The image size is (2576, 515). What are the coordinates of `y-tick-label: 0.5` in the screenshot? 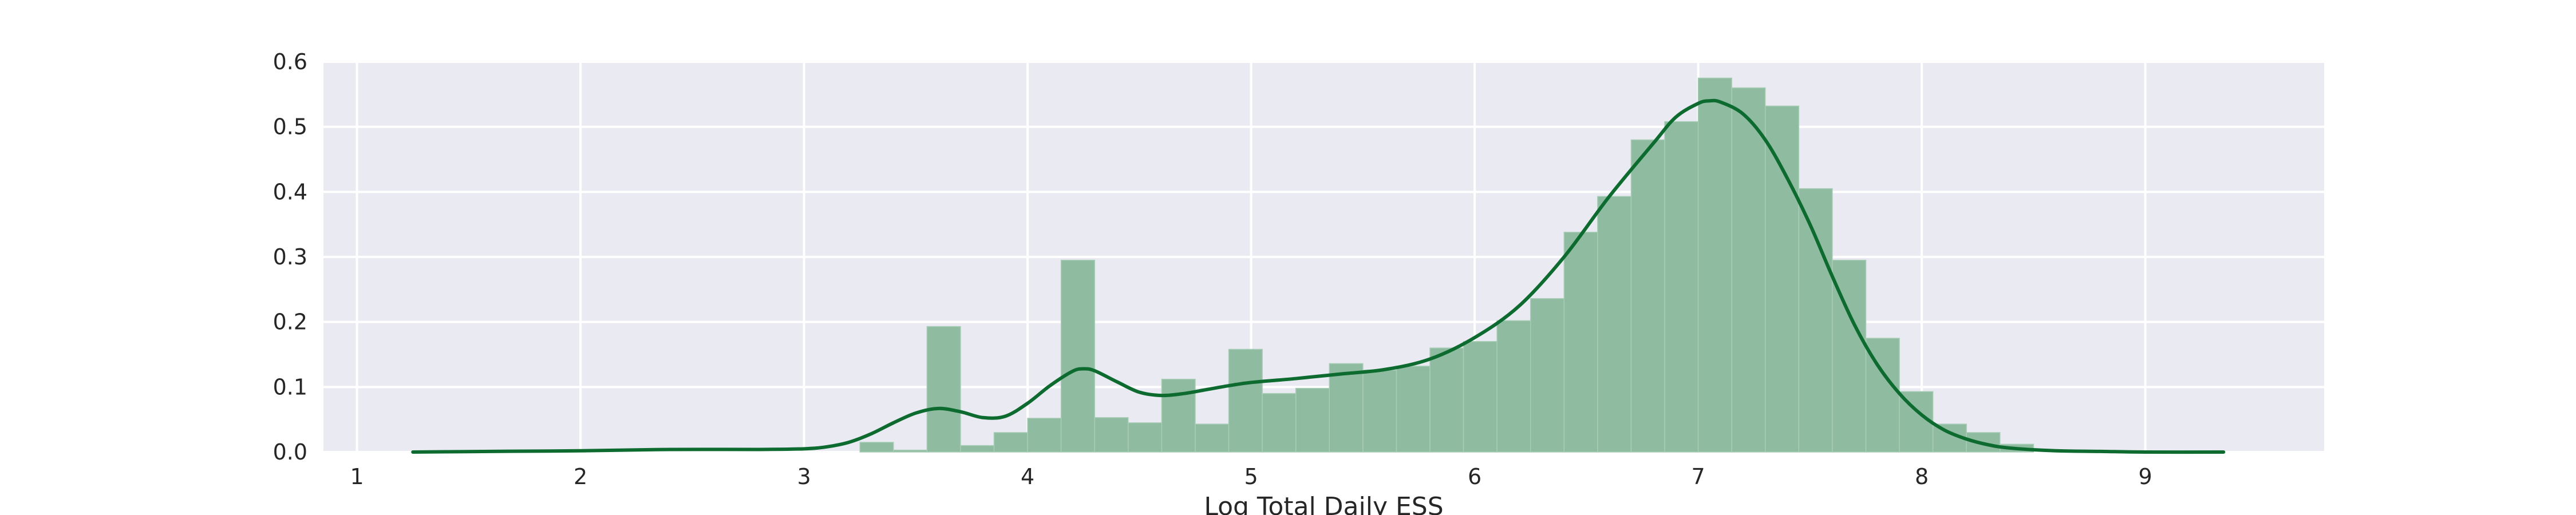 It's located at (290, 127).